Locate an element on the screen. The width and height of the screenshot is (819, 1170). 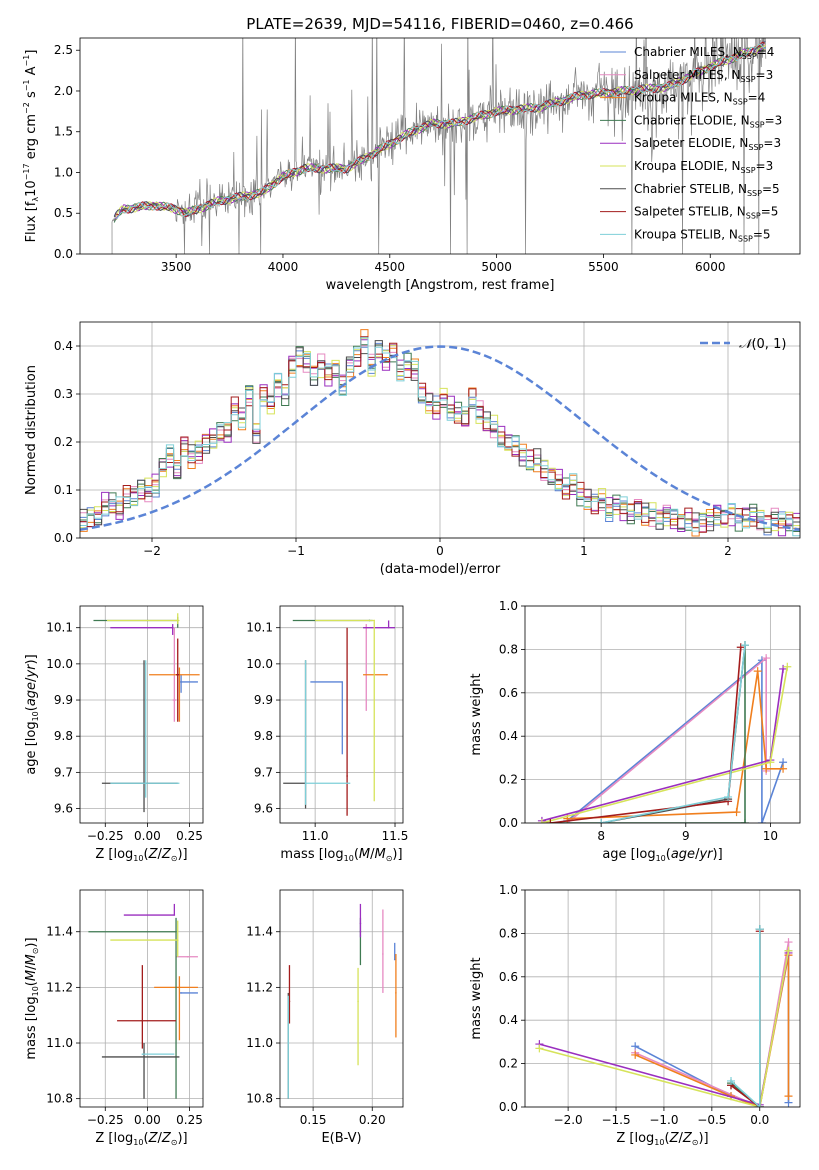
x-tick-label: −2.0 is located at coordinates (568, 1120).